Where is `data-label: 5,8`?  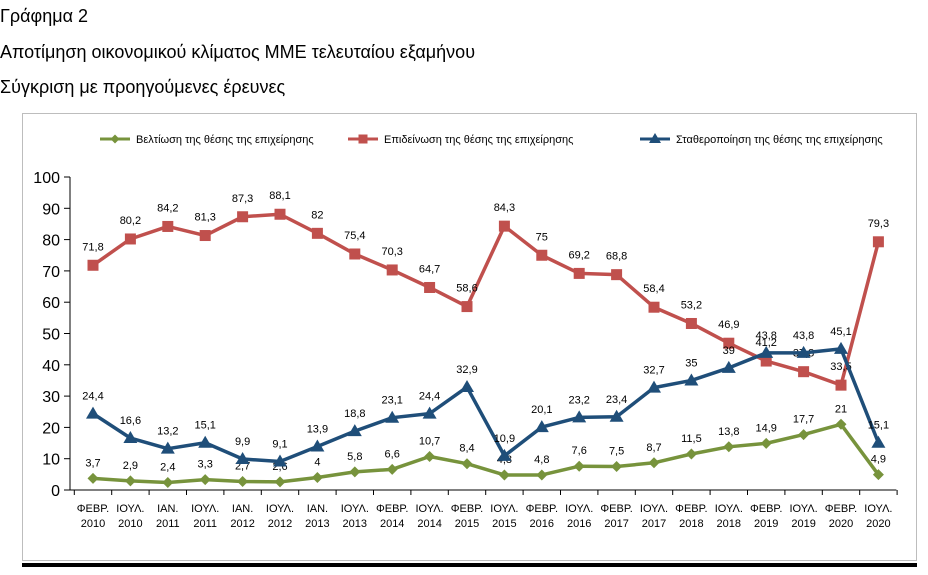
data-label: 5,8 is located at coordinates (354, 457).